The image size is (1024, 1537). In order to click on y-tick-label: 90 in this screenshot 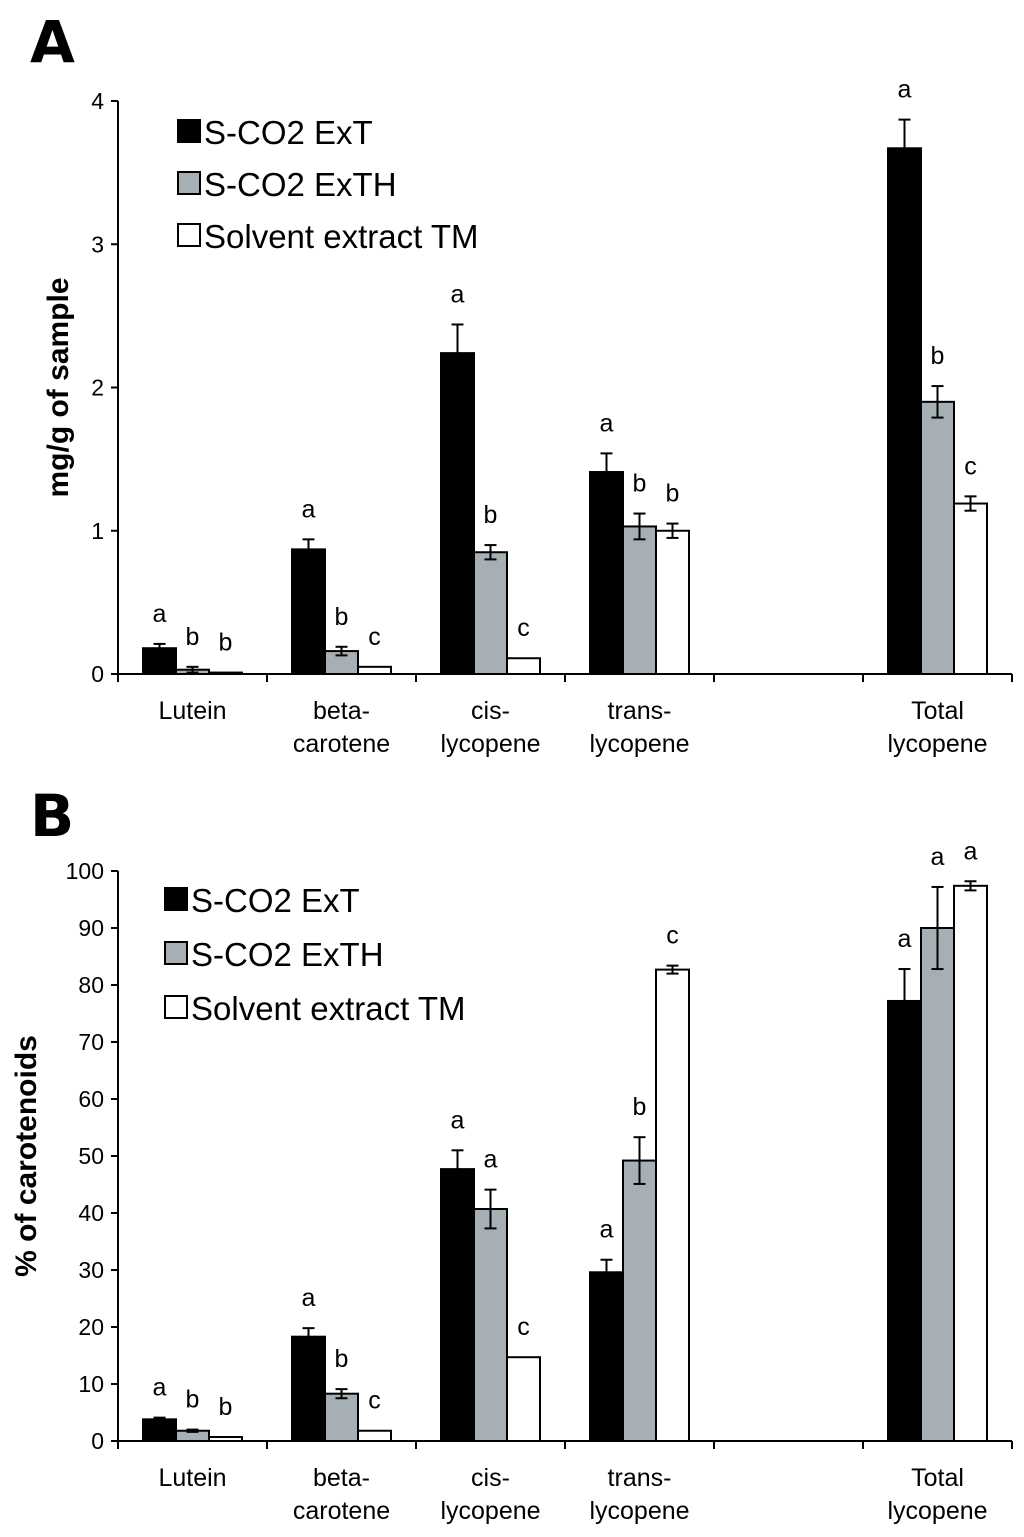, I will do `click(91, 928)`.